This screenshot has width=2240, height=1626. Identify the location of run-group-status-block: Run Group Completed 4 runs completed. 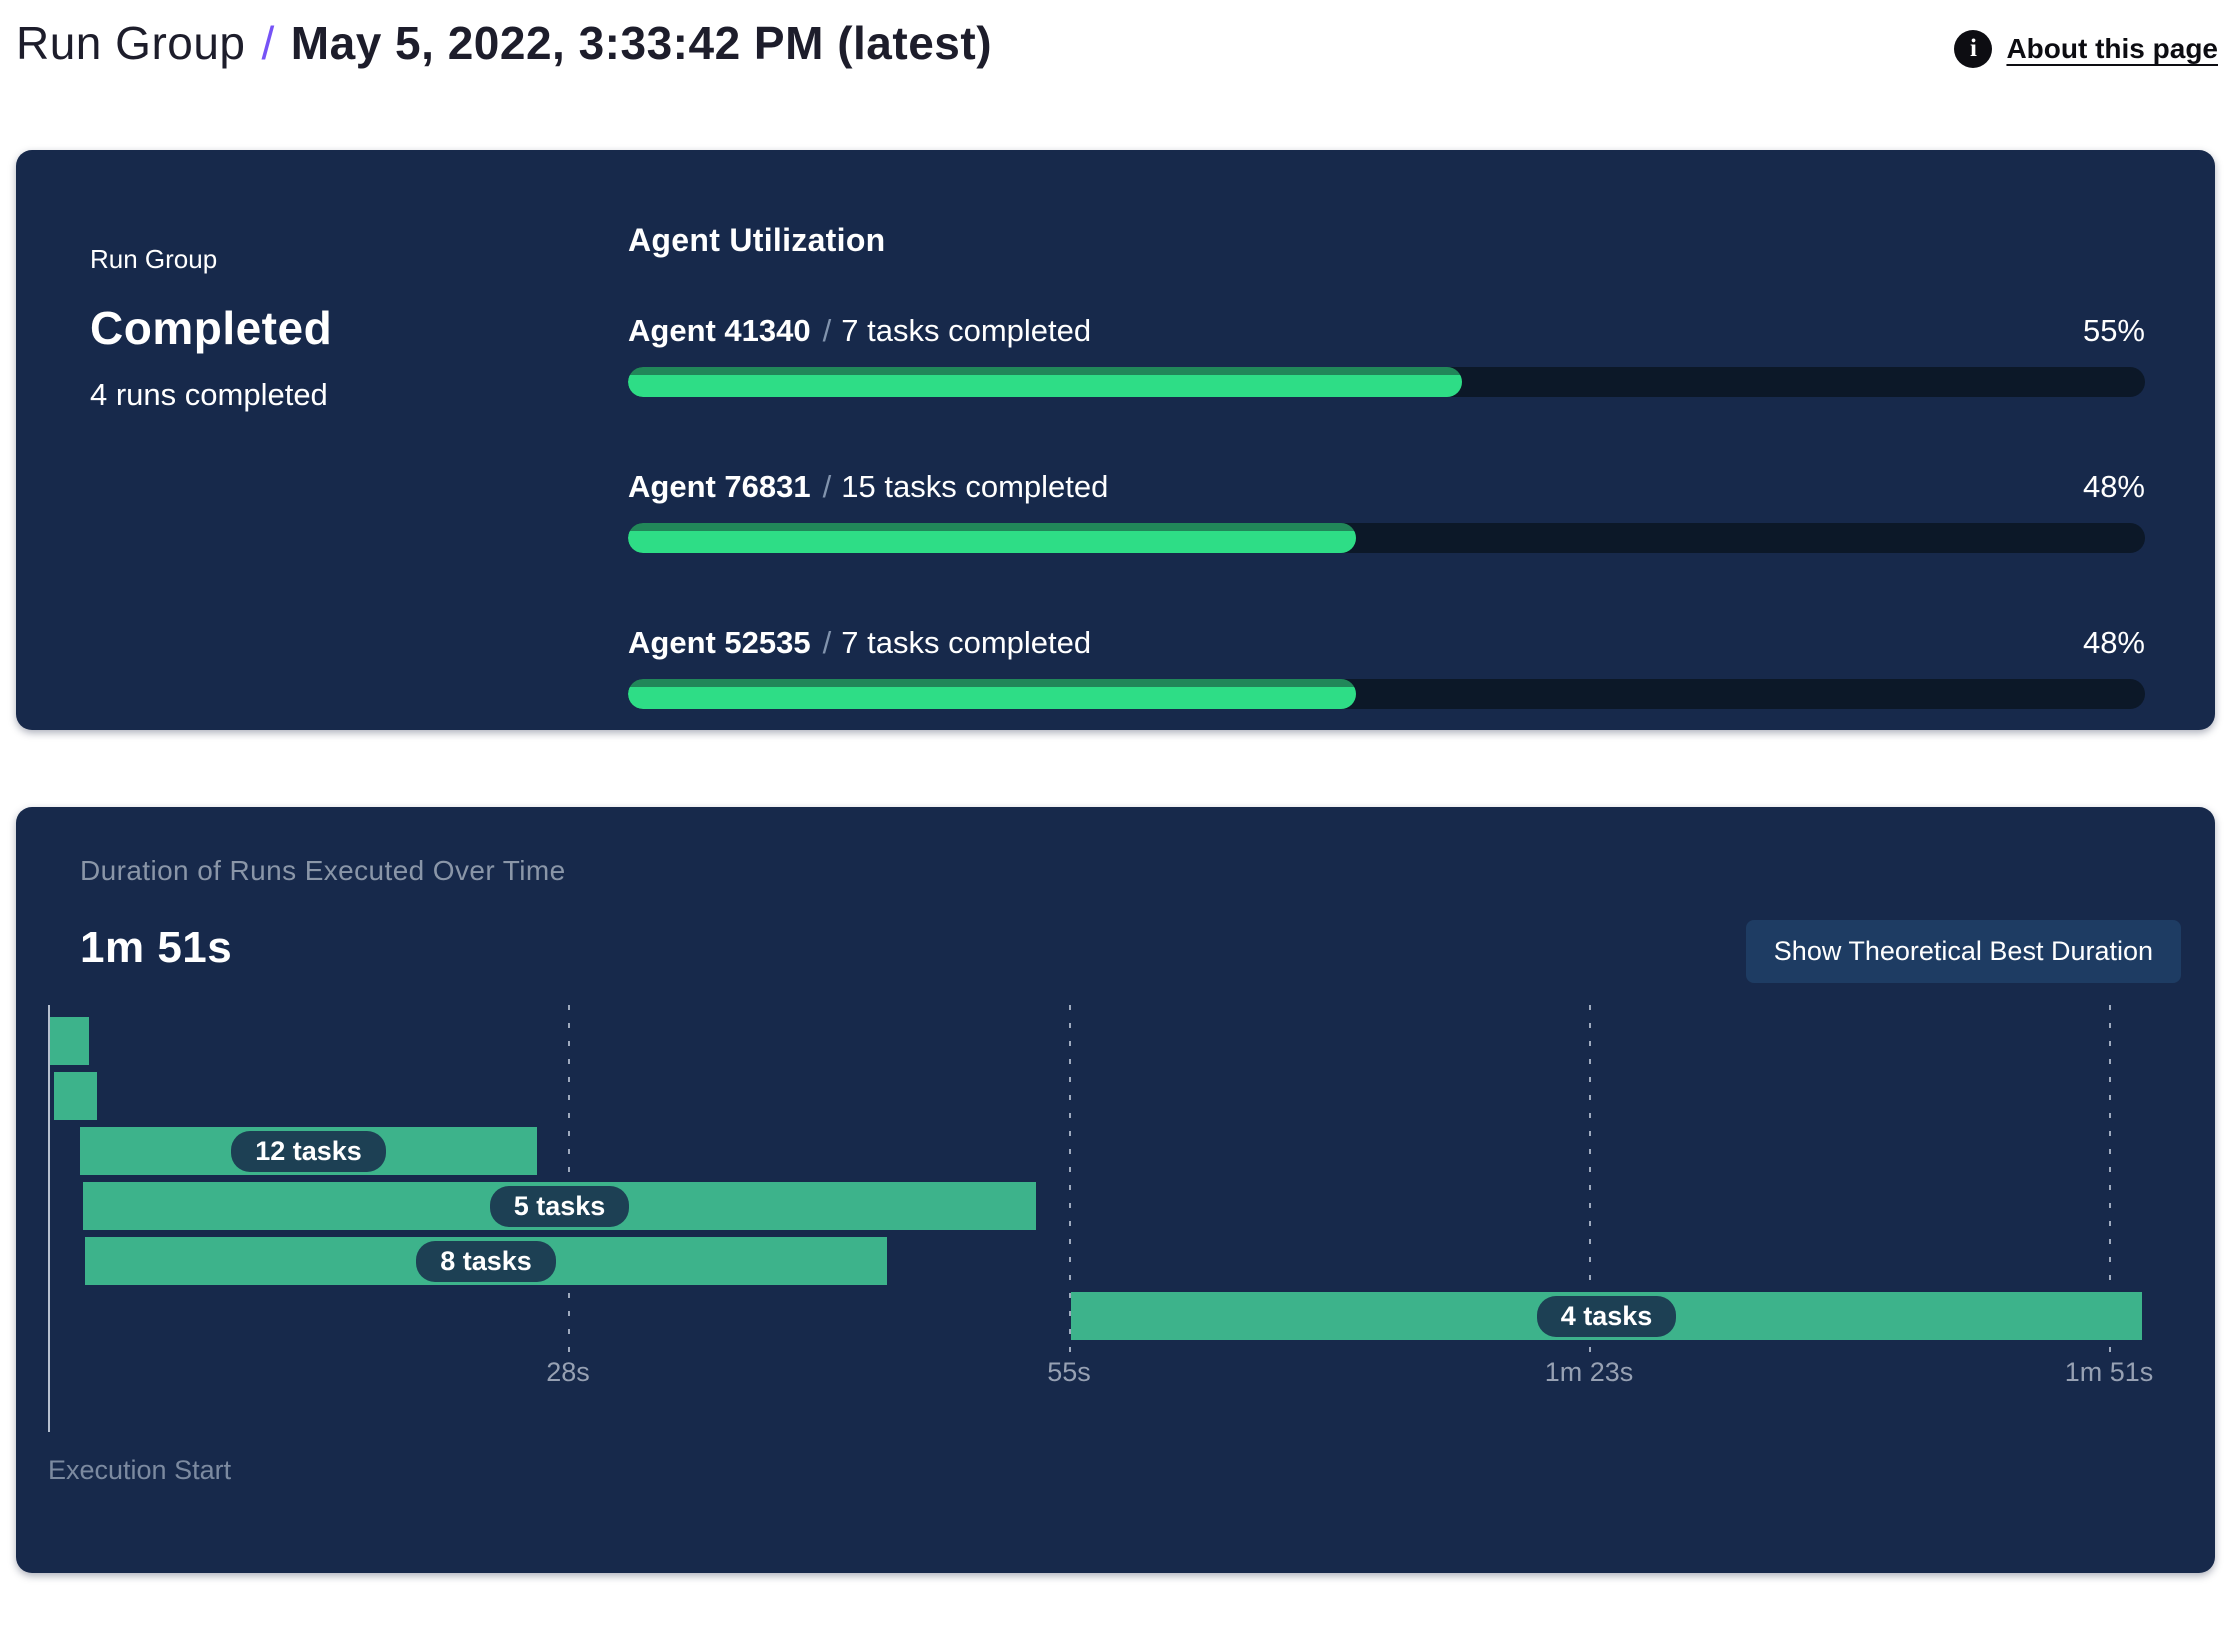
(359, 476).